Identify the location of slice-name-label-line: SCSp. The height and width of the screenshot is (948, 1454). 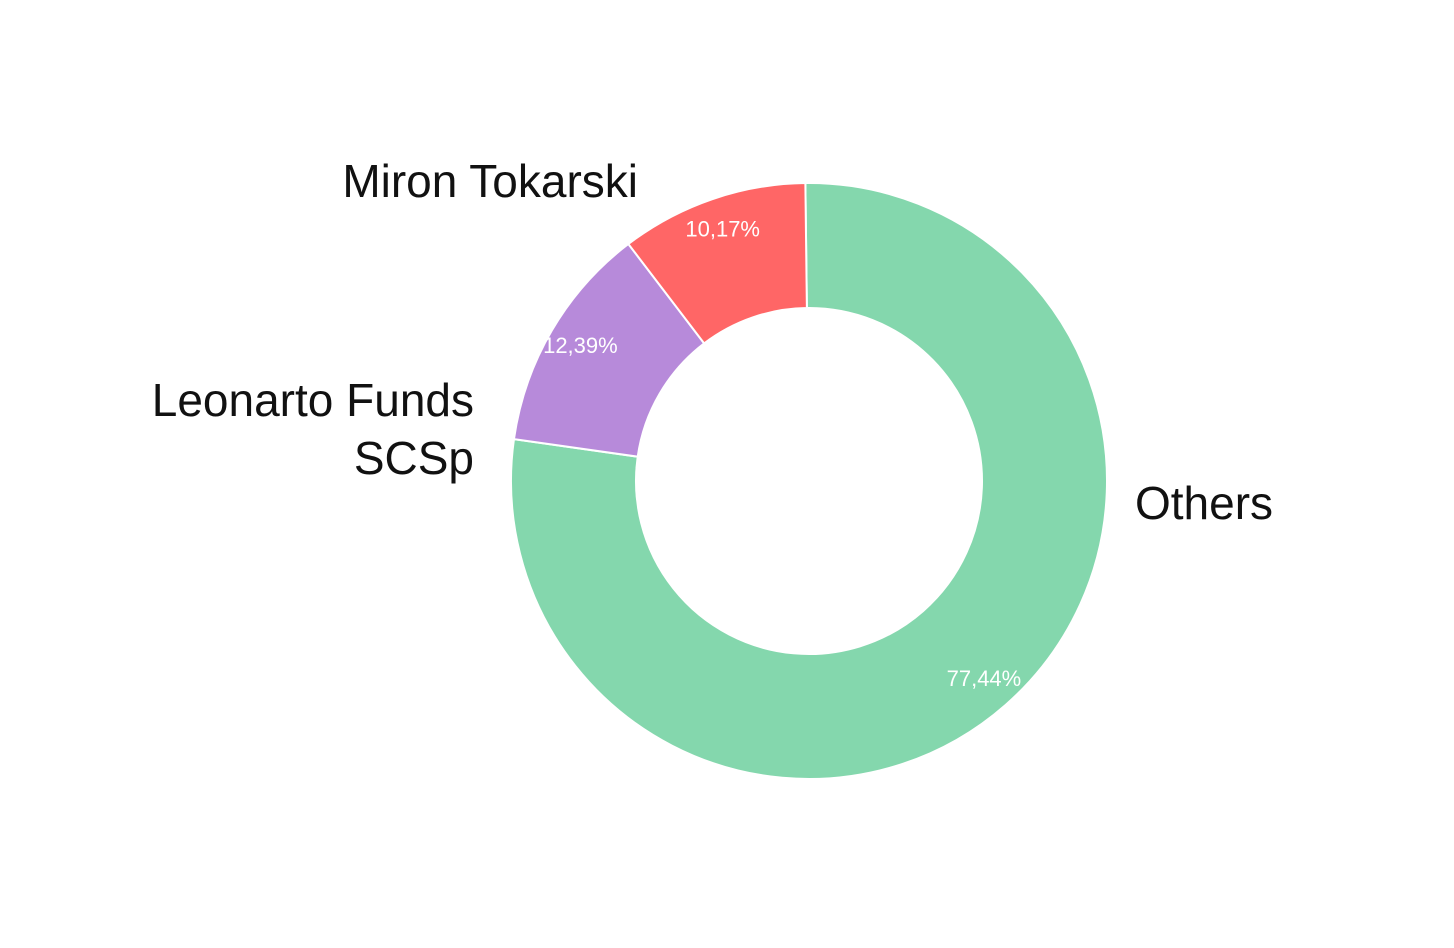
(414, 458).